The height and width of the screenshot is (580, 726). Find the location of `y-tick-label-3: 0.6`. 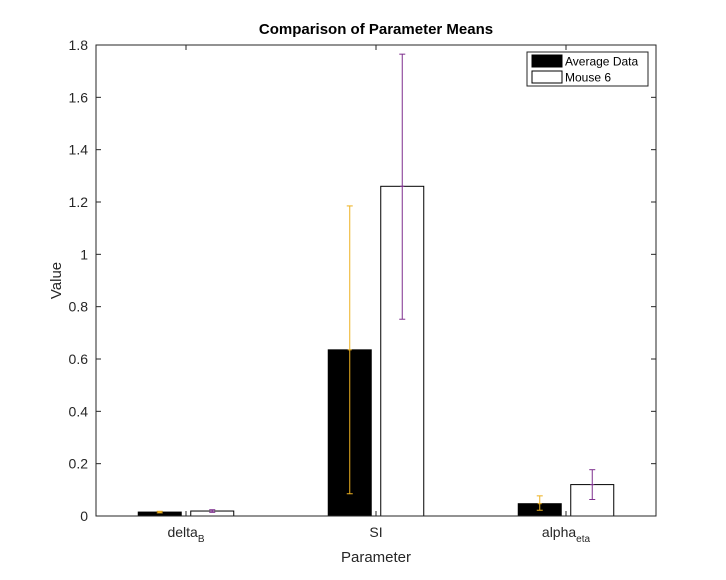

y-tick-label-3: 0.6 is located at coordinates (79, 359).